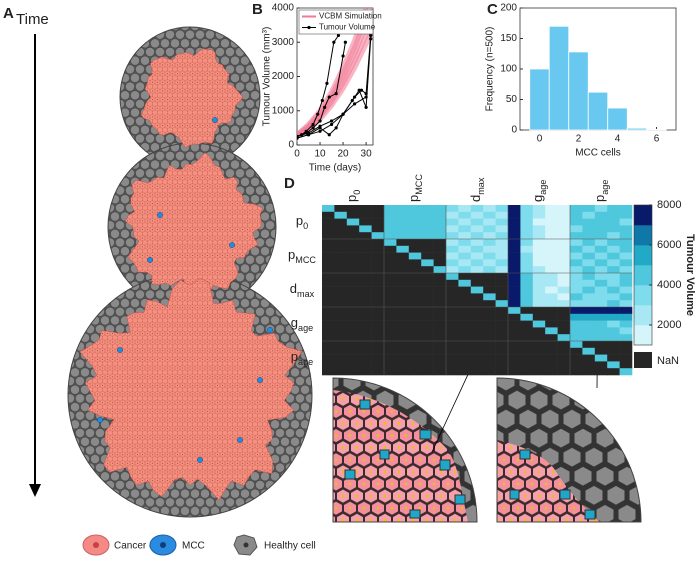 This screenshot has height=561, width=700. I want to click on column-label: page, so click(601, 191).